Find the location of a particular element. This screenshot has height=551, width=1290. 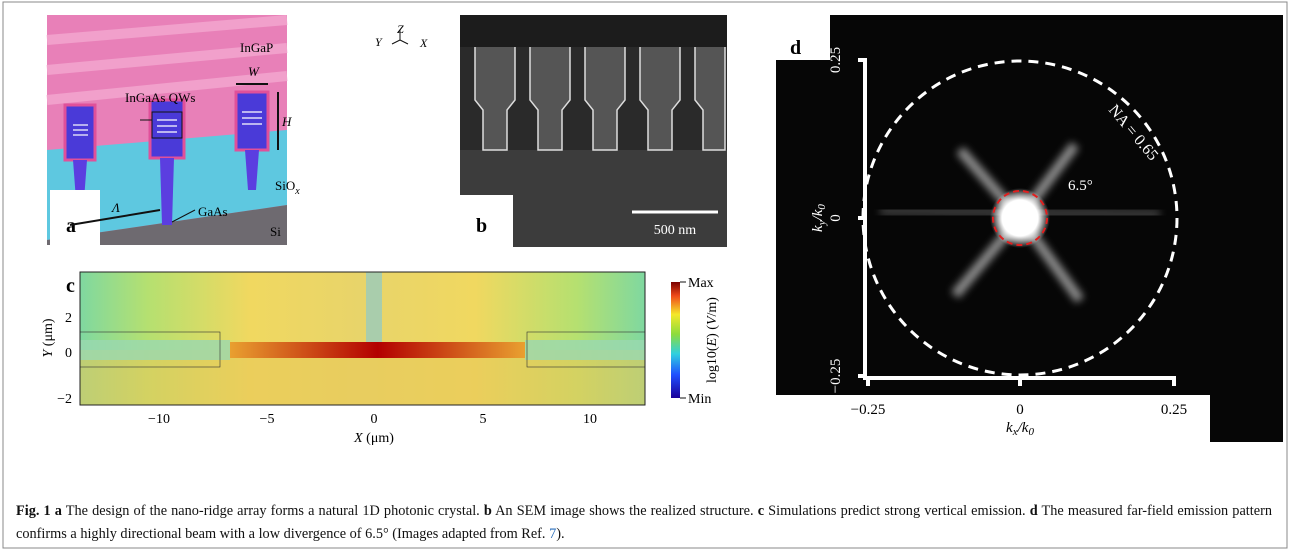

y-axis-label: k is located at coordinates (818, 228).